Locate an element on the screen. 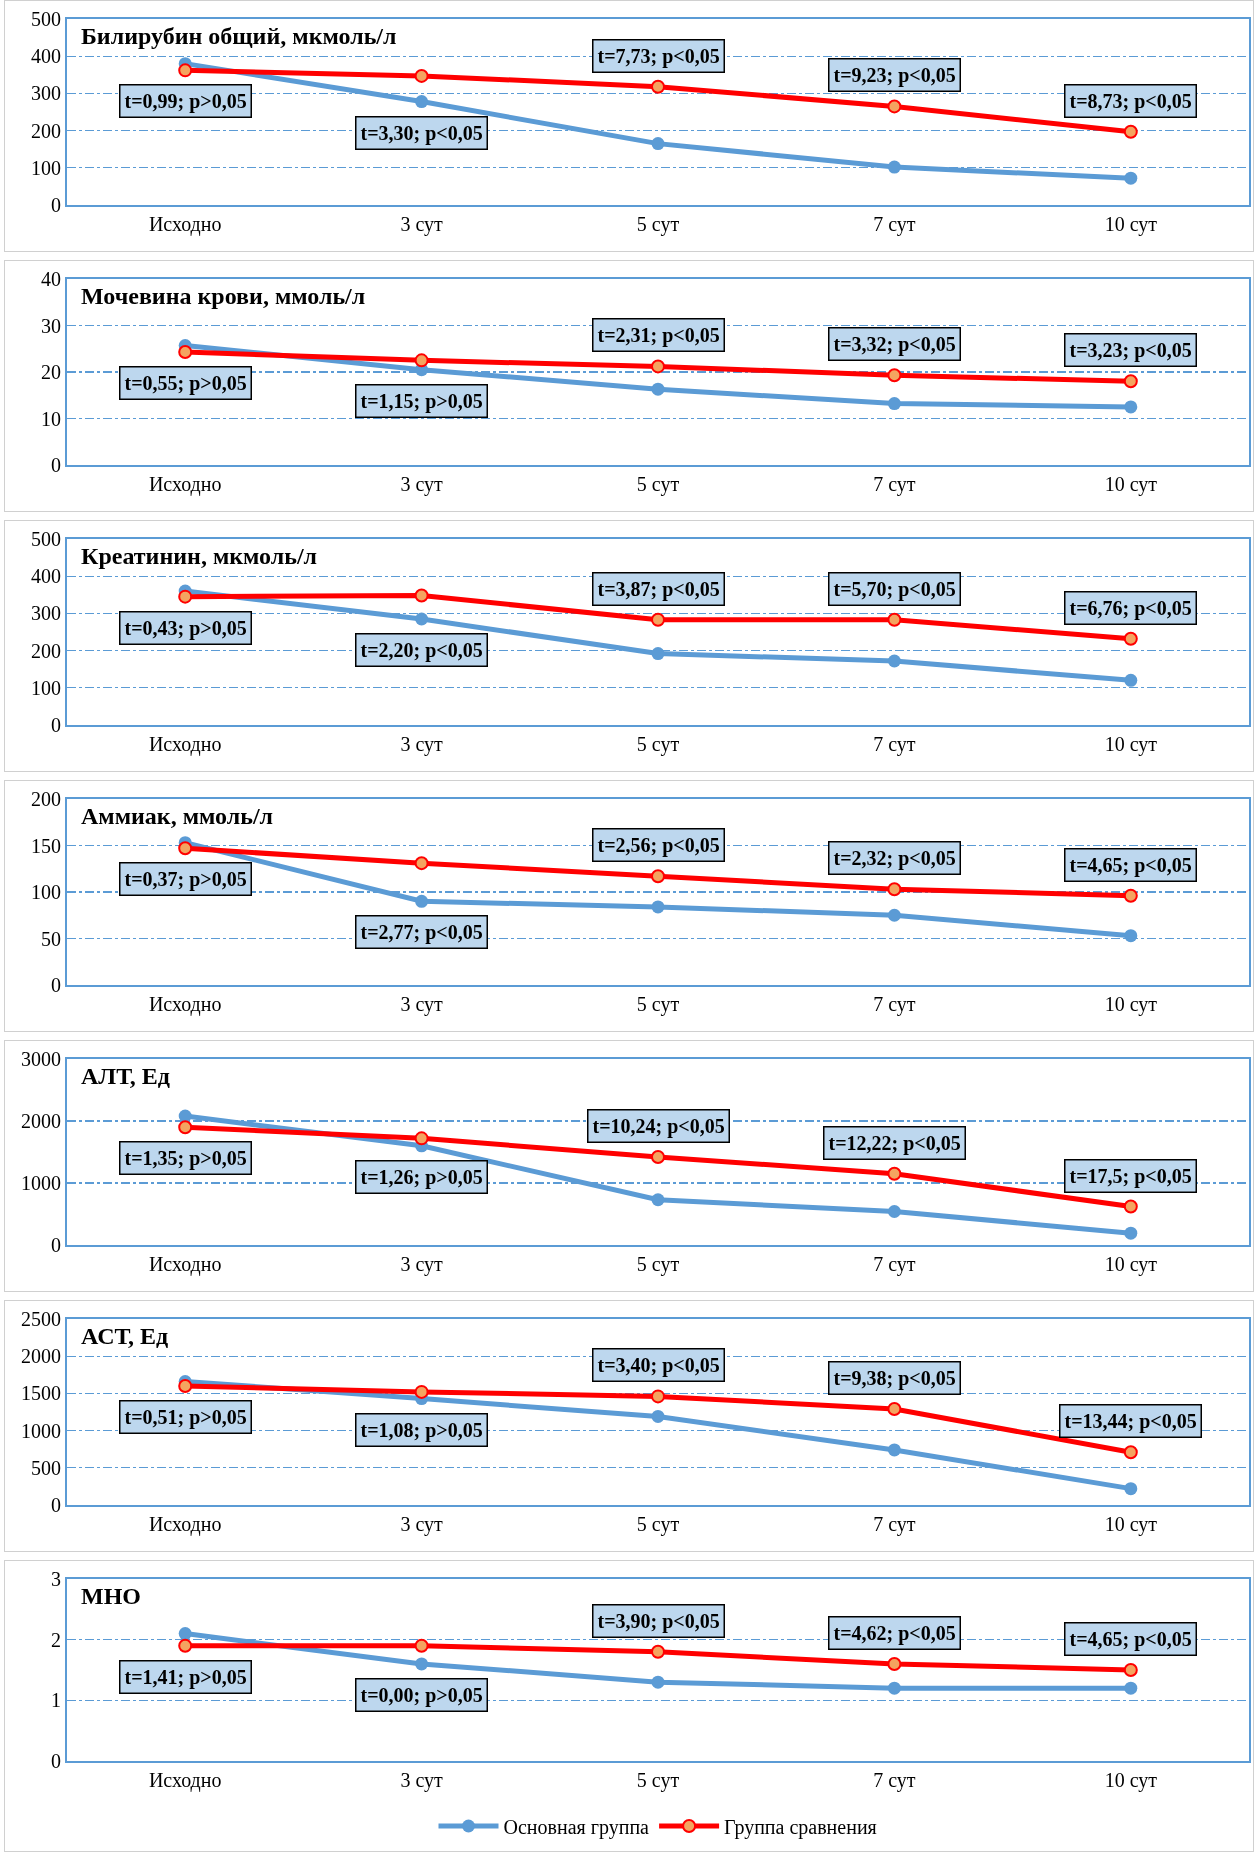 The height and width of the screenshot is (1865, 1258). chart-title: МНО is located at coordinates (111, 1596).